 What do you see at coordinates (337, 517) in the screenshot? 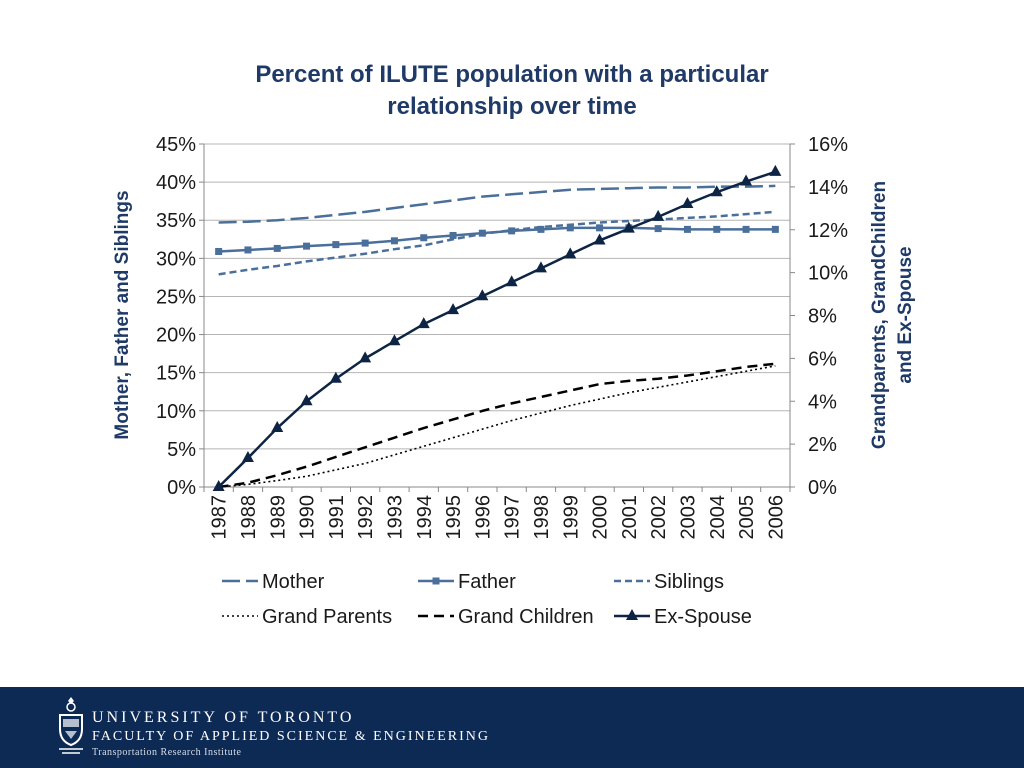
I see `x-tick-label: 1991` at bounding box center [337, 517].